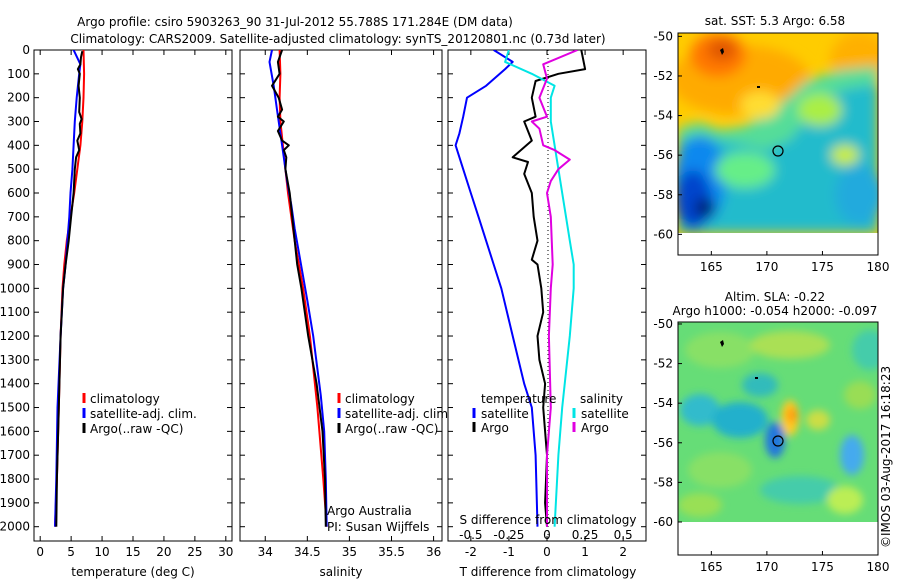  I want to click on x-tick-label: 34.5, so click(307, 552).